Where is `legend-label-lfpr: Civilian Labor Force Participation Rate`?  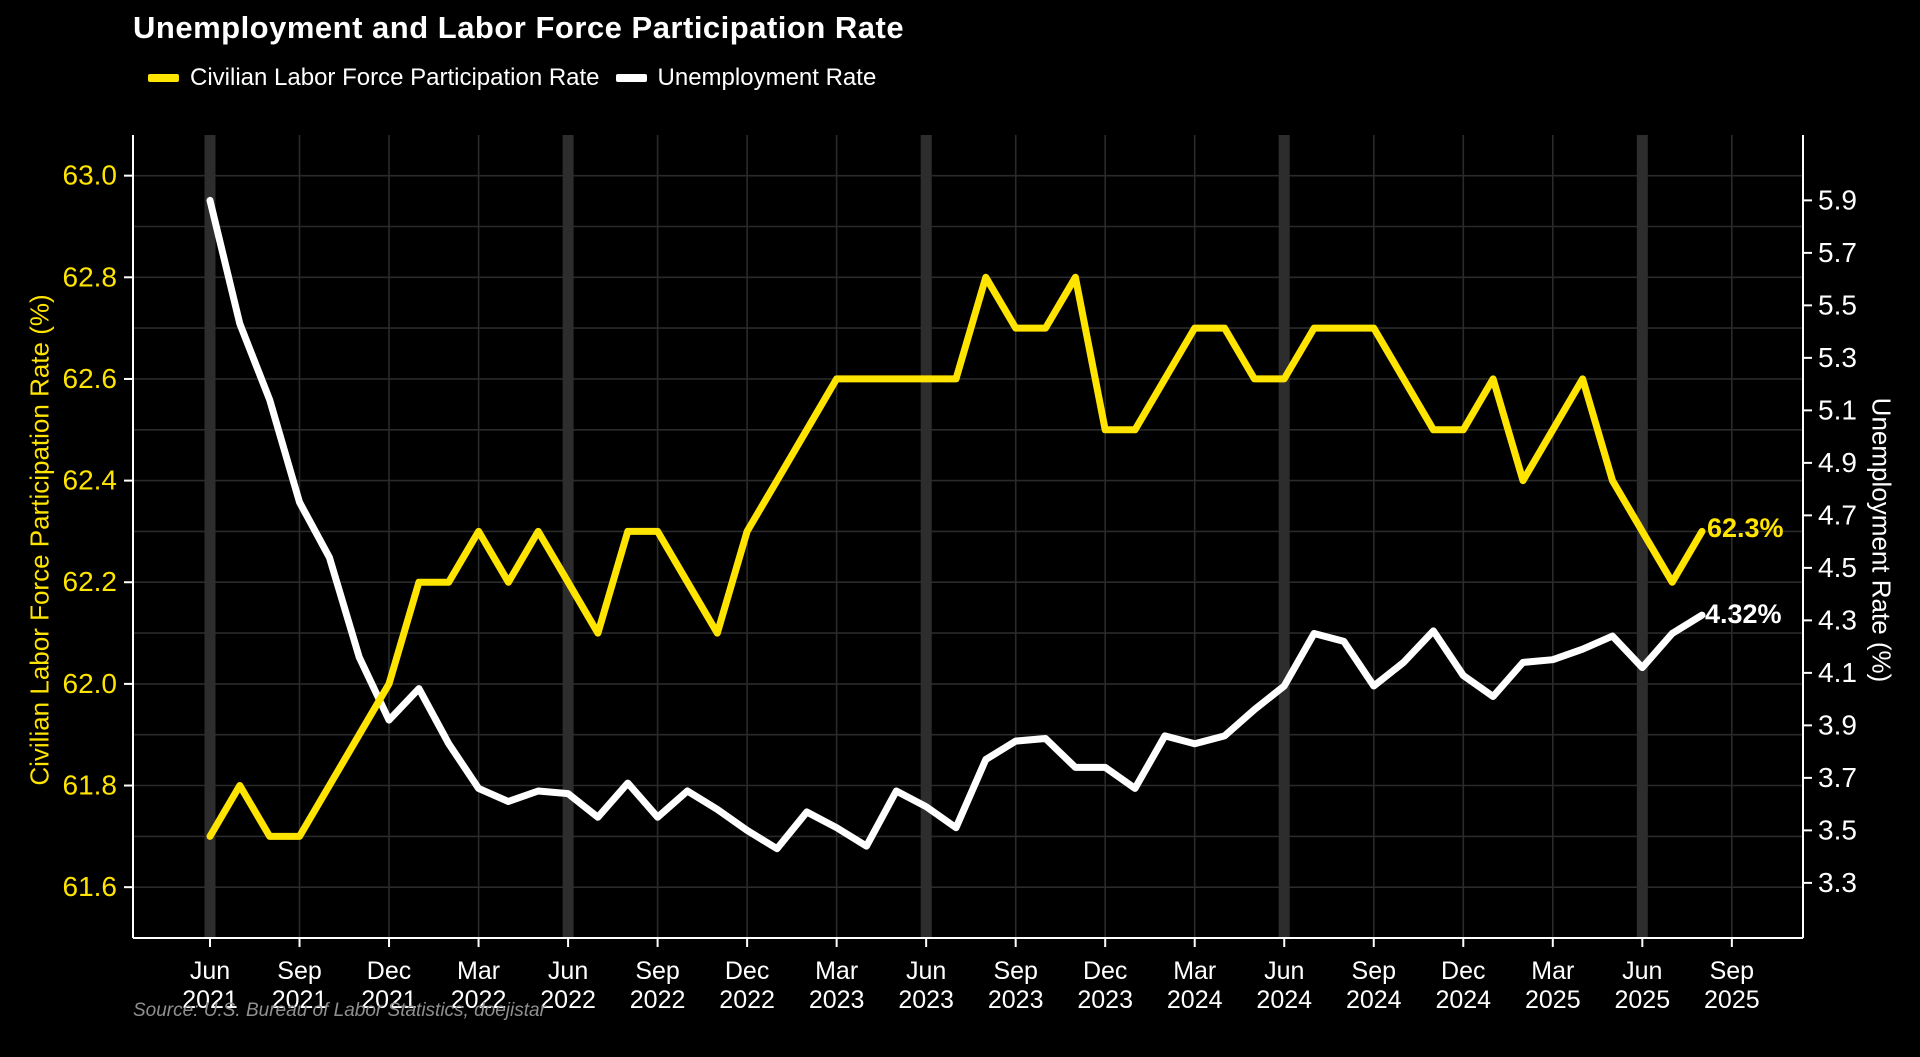 legend-label-lfpr: Civilian Labor Force Participation Rate is located at coordinates (395, 77).